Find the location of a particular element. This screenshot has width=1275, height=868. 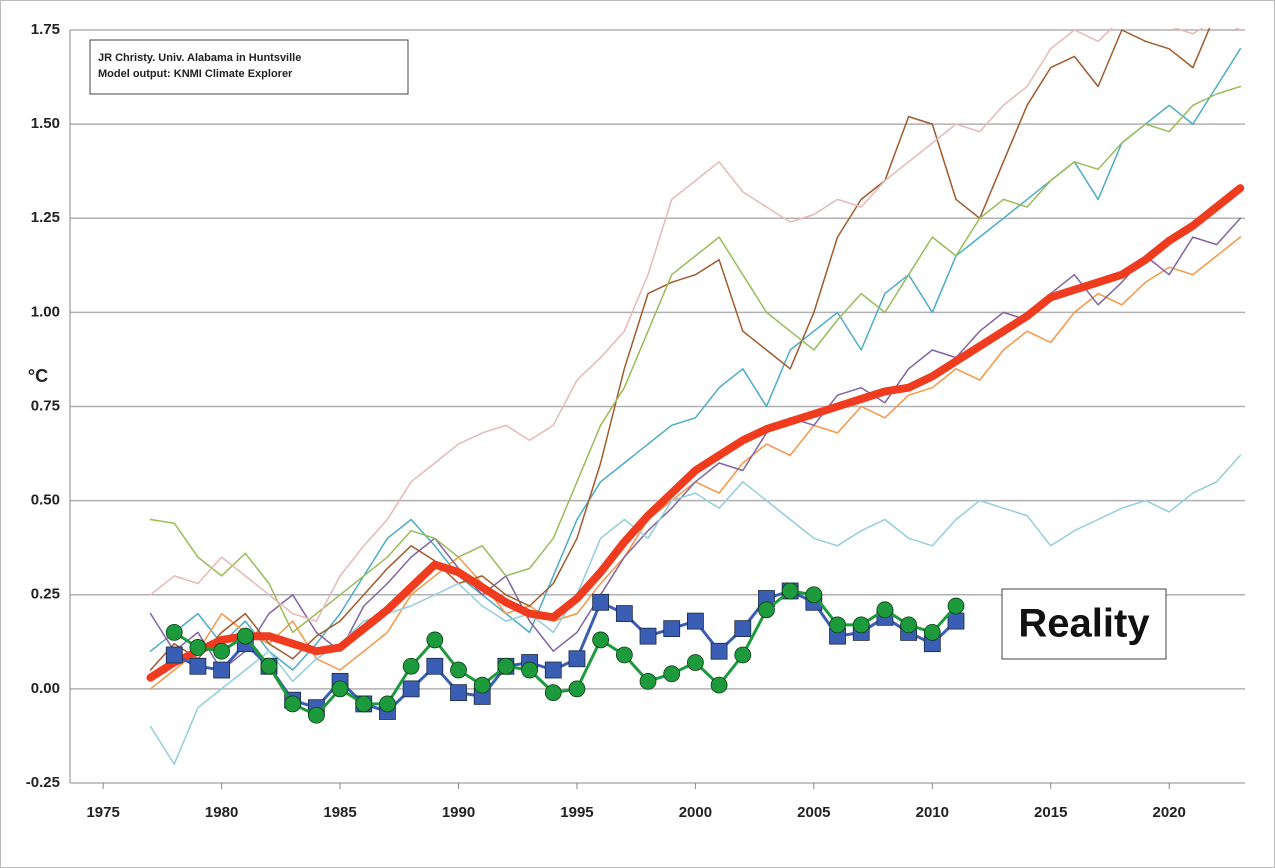

callout: Reality is located at coordinates (1084, 624).